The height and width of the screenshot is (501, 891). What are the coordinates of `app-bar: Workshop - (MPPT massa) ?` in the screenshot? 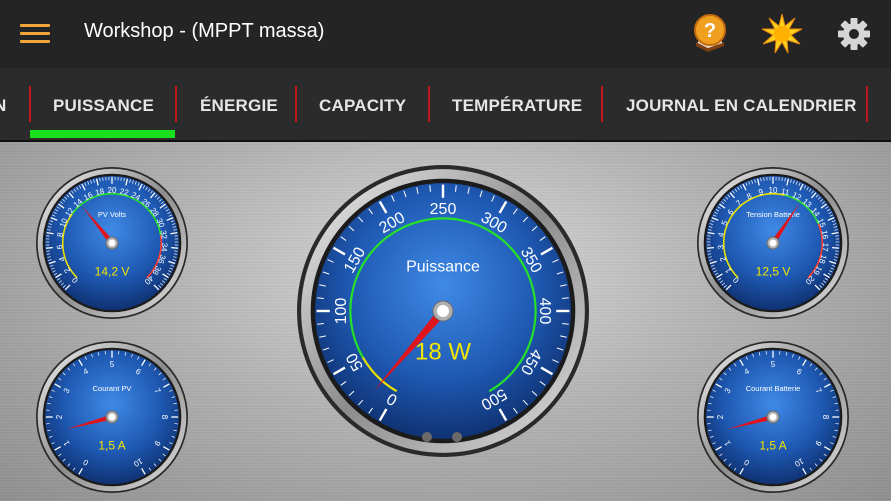 It's located at (445, 34).